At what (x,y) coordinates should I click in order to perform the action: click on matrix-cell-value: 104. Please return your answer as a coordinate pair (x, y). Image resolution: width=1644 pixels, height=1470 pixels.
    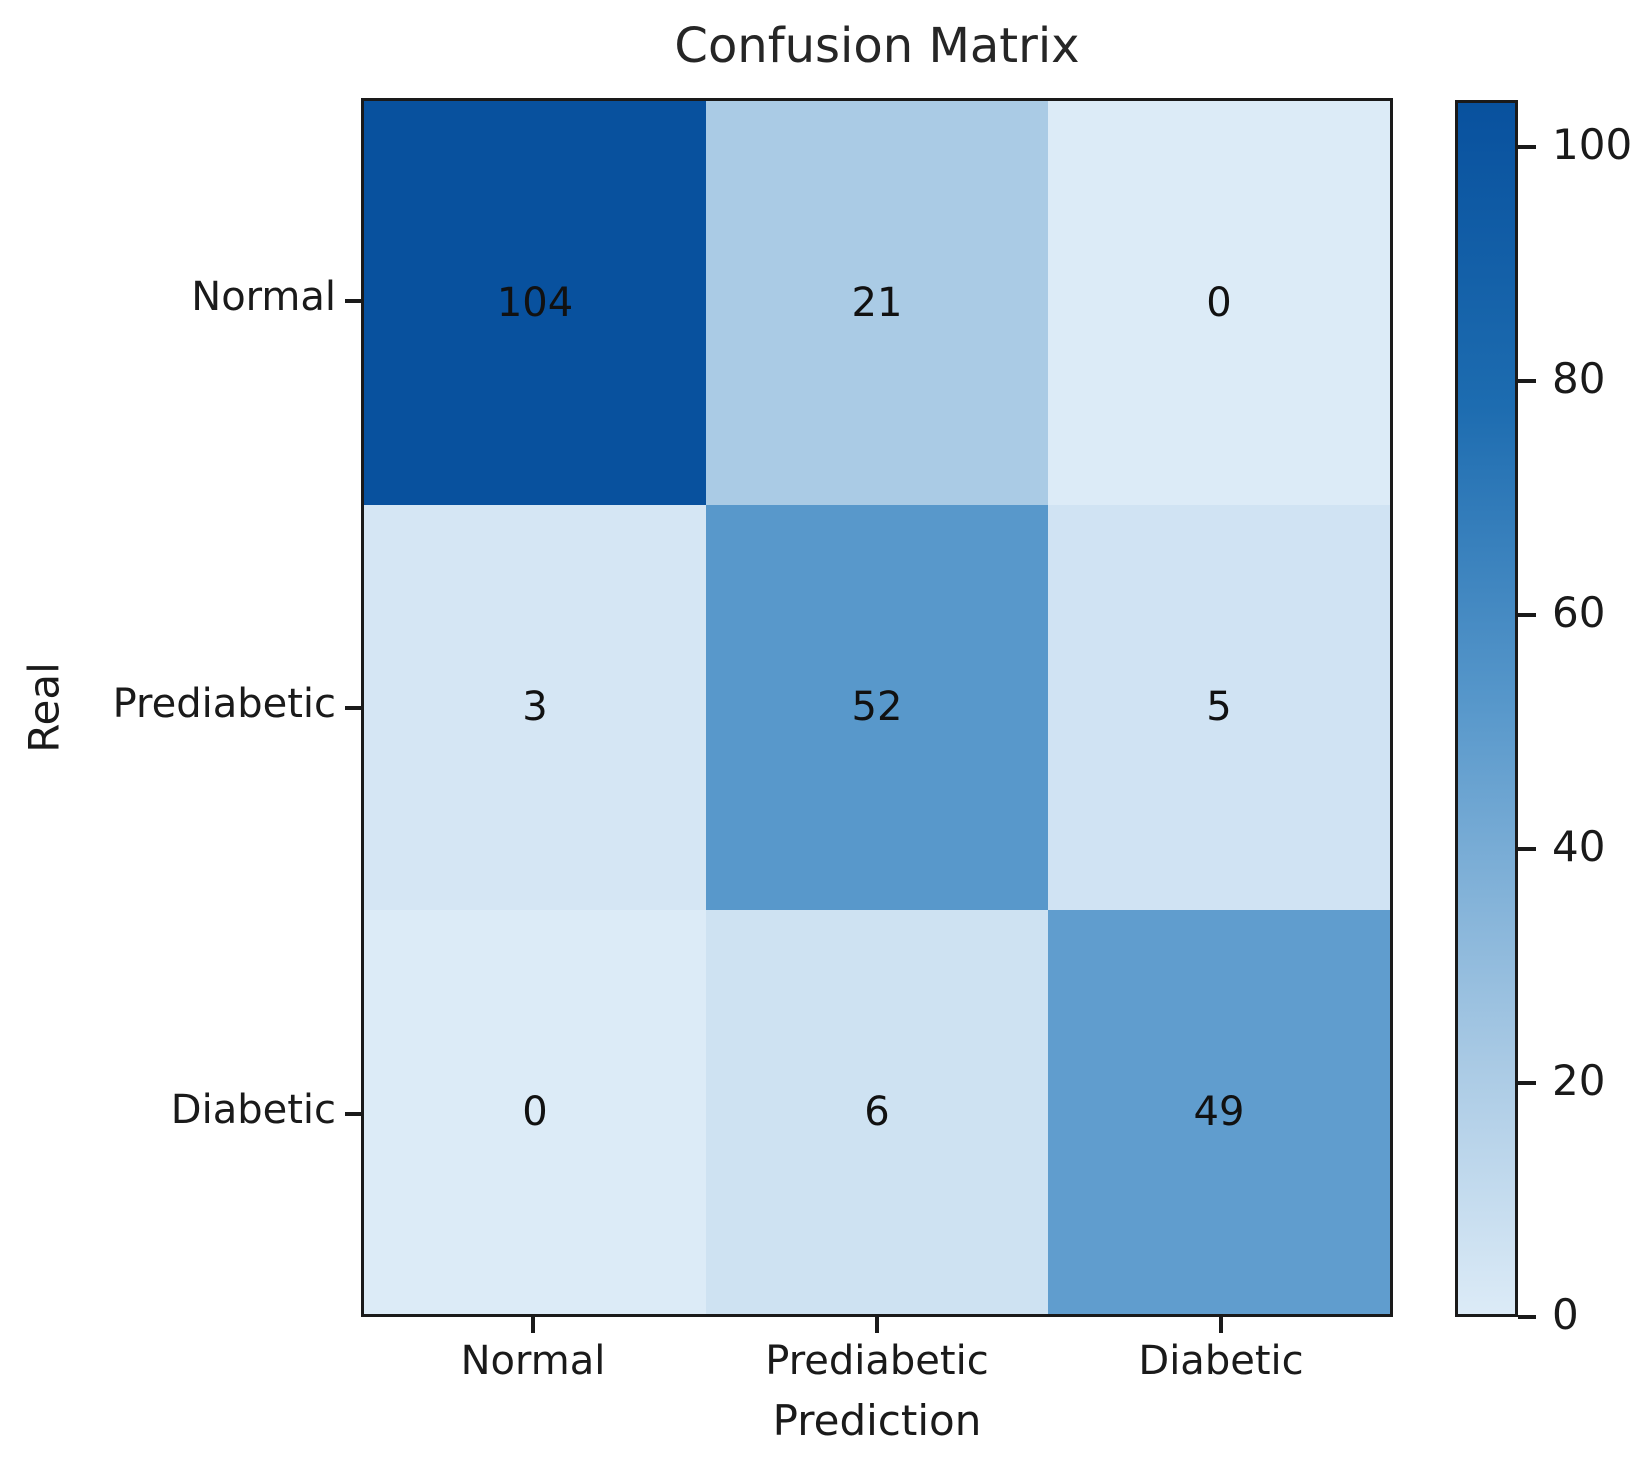
    Looking at the image, I should click on (535, 303).